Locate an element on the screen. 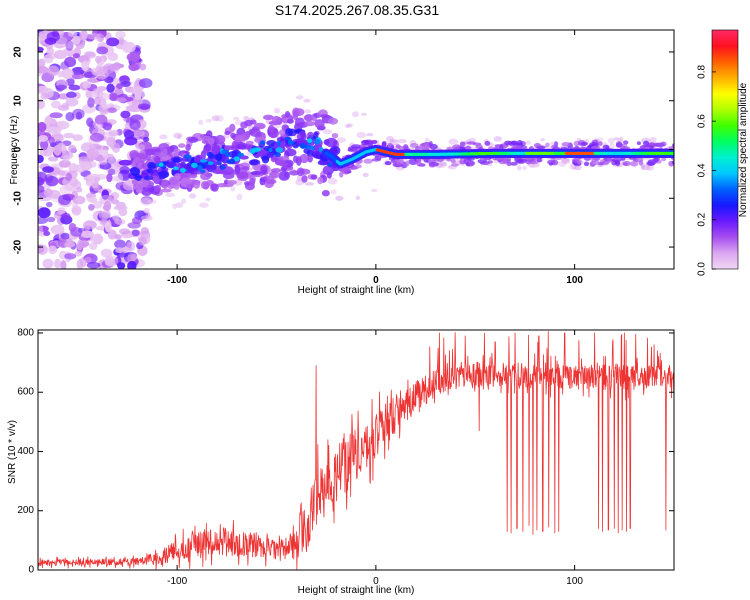 The height and width of the screenshot is (600, 750). snr-x-label: Height of straight line (km) is located at coordinates (356, 590).